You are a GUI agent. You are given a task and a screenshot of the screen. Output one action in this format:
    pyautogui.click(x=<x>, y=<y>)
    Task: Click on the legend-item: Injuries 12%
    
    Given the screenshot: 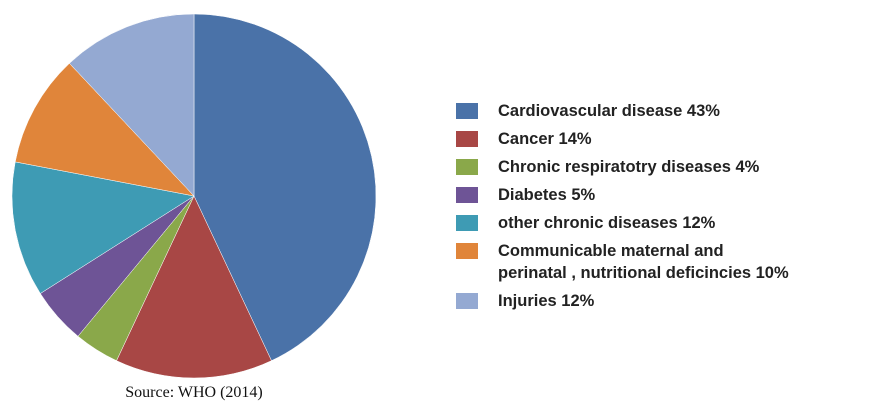 What is the action you would take?
    pyautogui.click(x=661, y=301)
    